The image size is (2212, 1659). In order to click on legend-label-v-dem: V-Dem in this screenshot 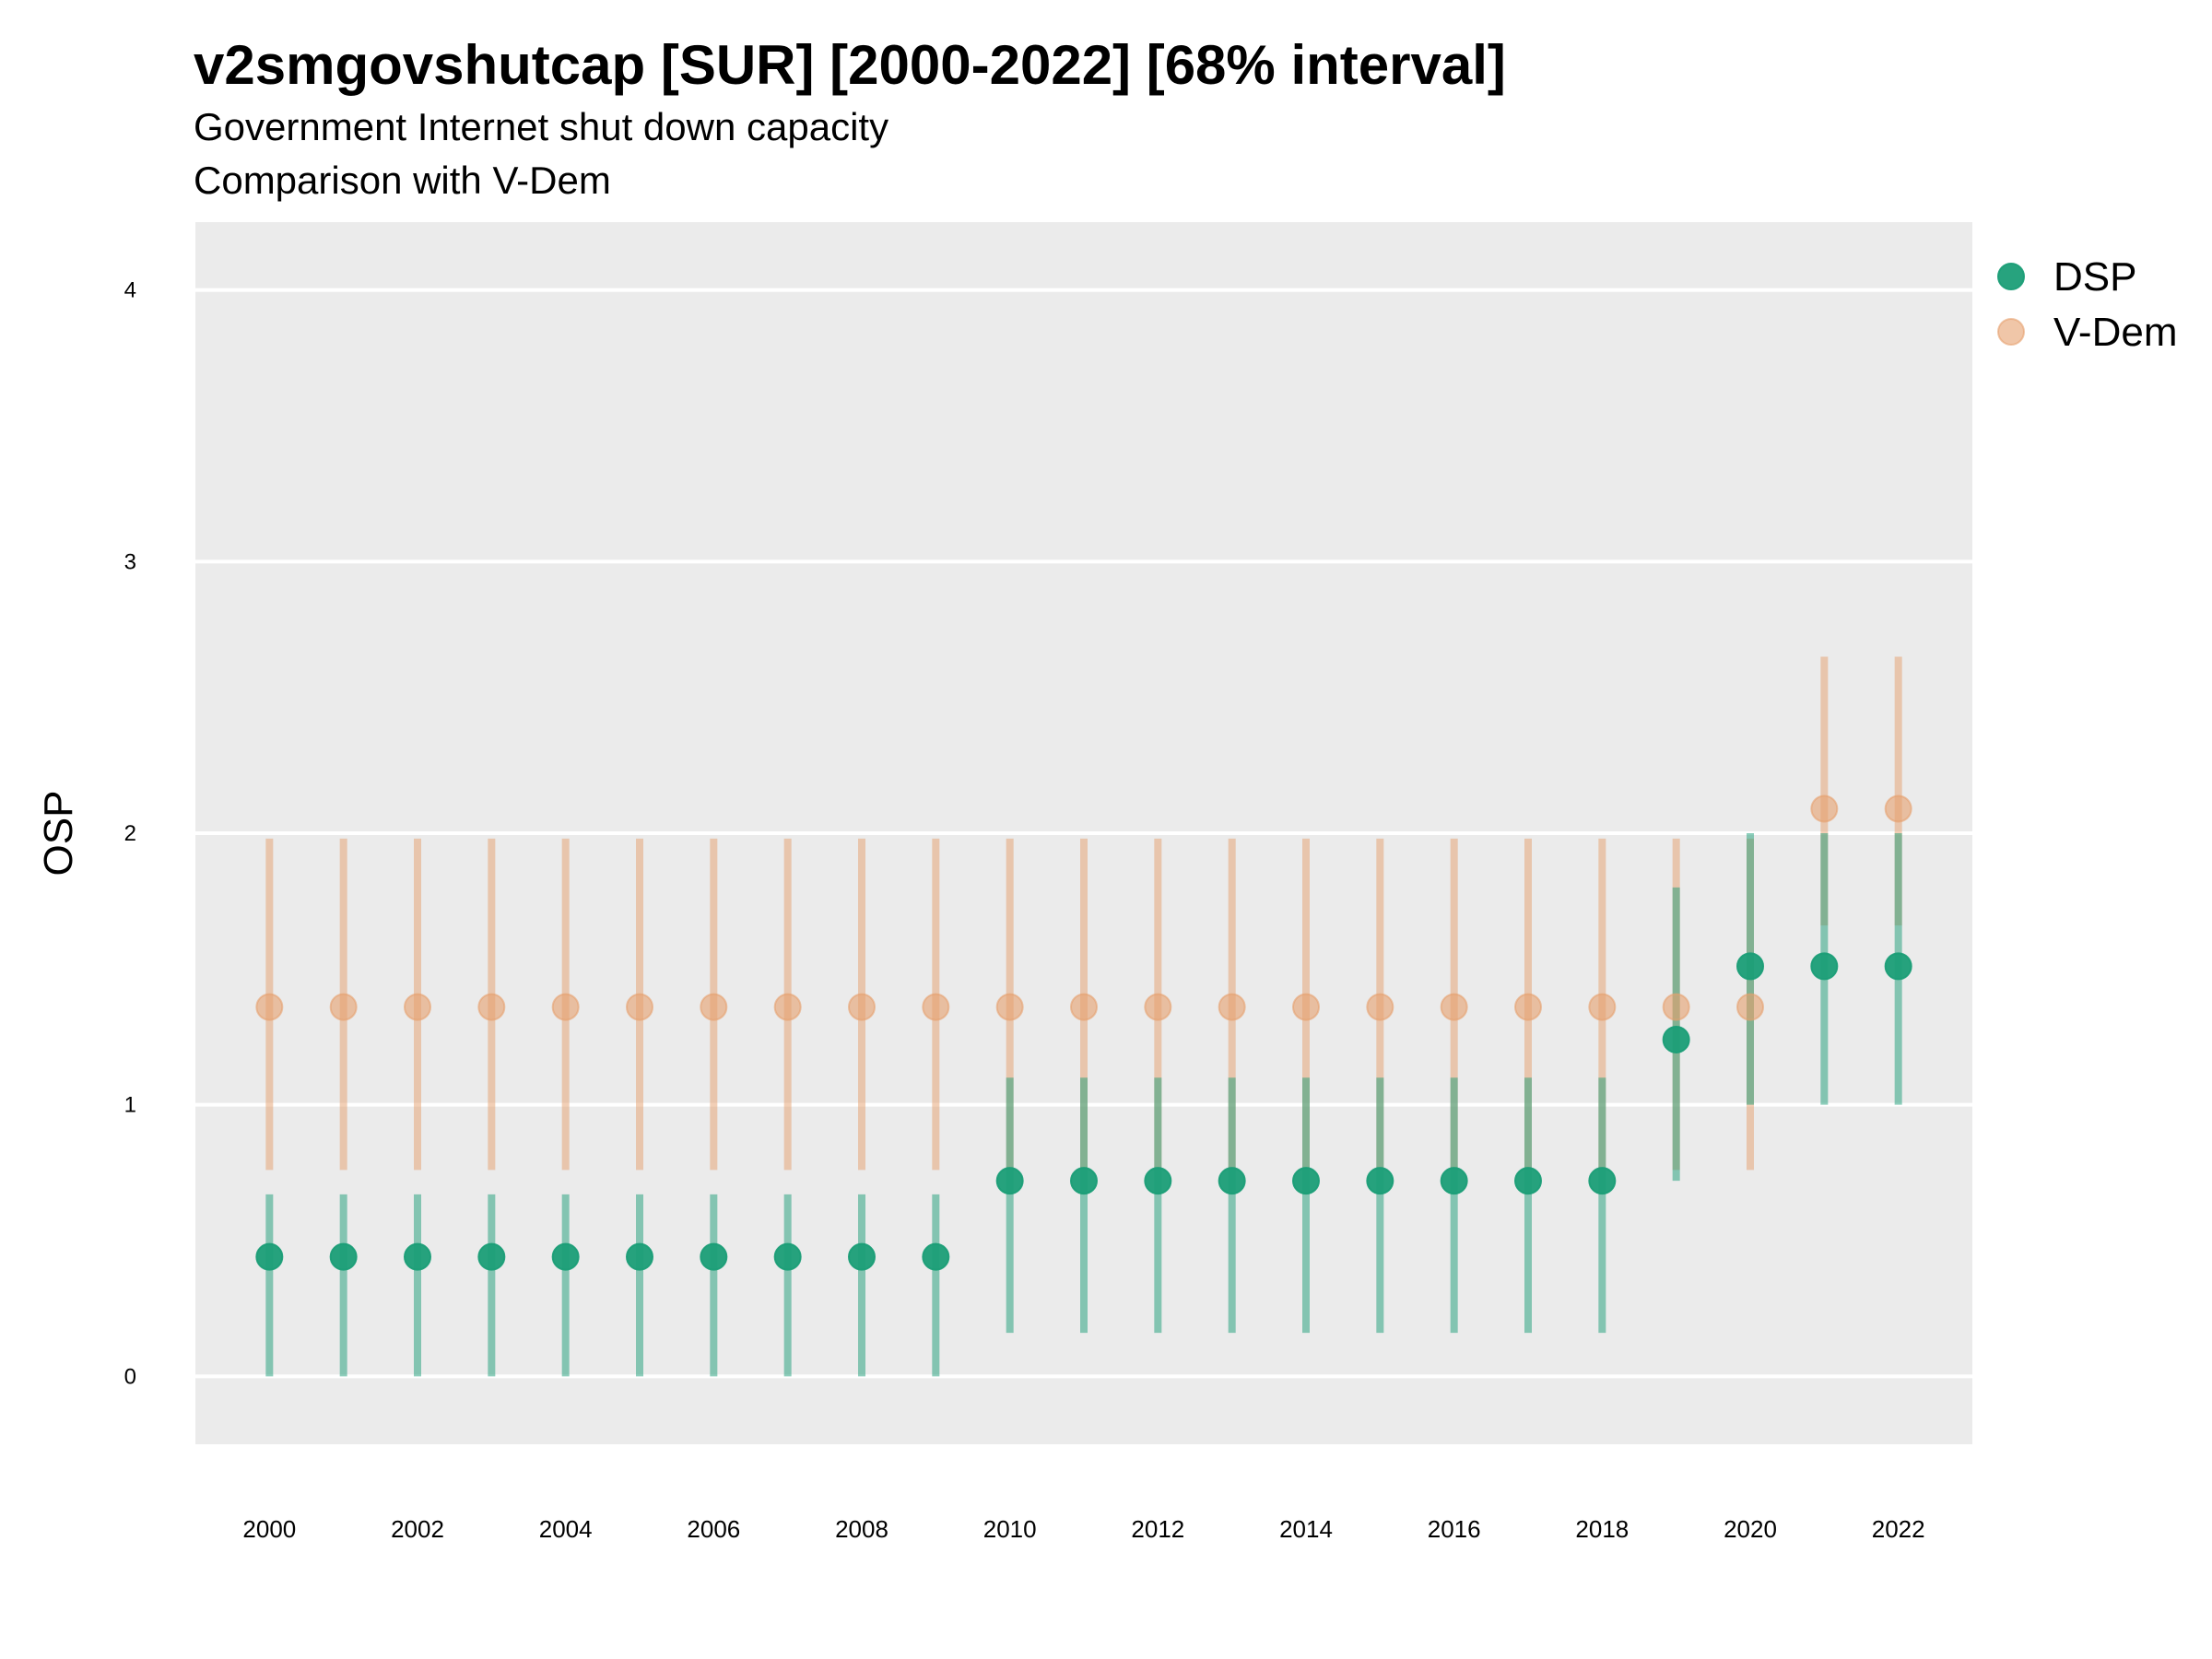, I will do `click(2115, 332)`.